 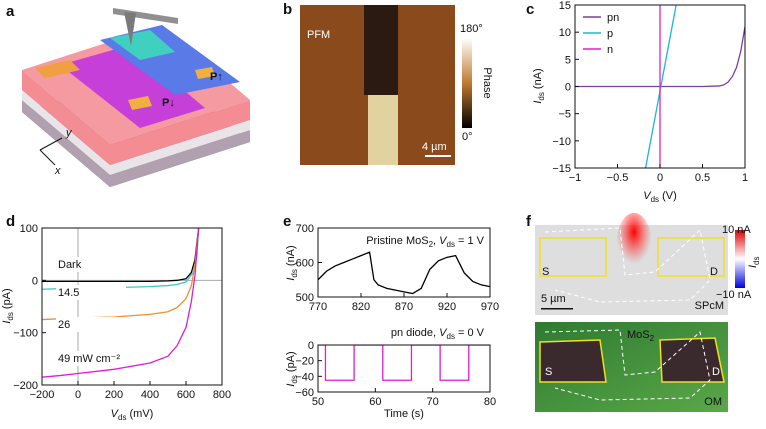 What do you see at coordinates (641, 336) in the screenshot?
I see `material-label: MoS2` at bounding box center [641, 336].